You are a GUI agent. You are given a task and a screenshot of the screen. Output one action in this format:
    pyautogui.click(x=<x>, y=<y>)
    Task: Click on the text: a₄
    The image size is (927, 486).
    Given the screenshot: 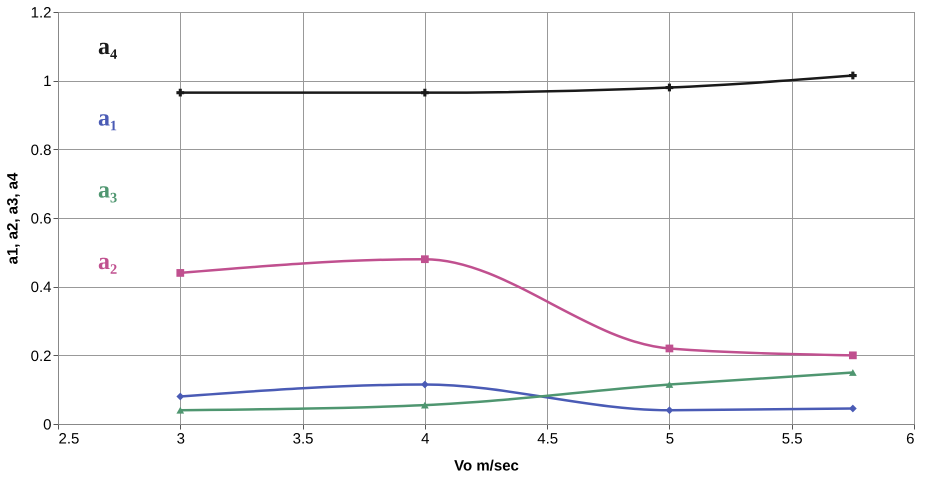 What is the action you would take?
    pyautogui.click(x=108, y=47)
    